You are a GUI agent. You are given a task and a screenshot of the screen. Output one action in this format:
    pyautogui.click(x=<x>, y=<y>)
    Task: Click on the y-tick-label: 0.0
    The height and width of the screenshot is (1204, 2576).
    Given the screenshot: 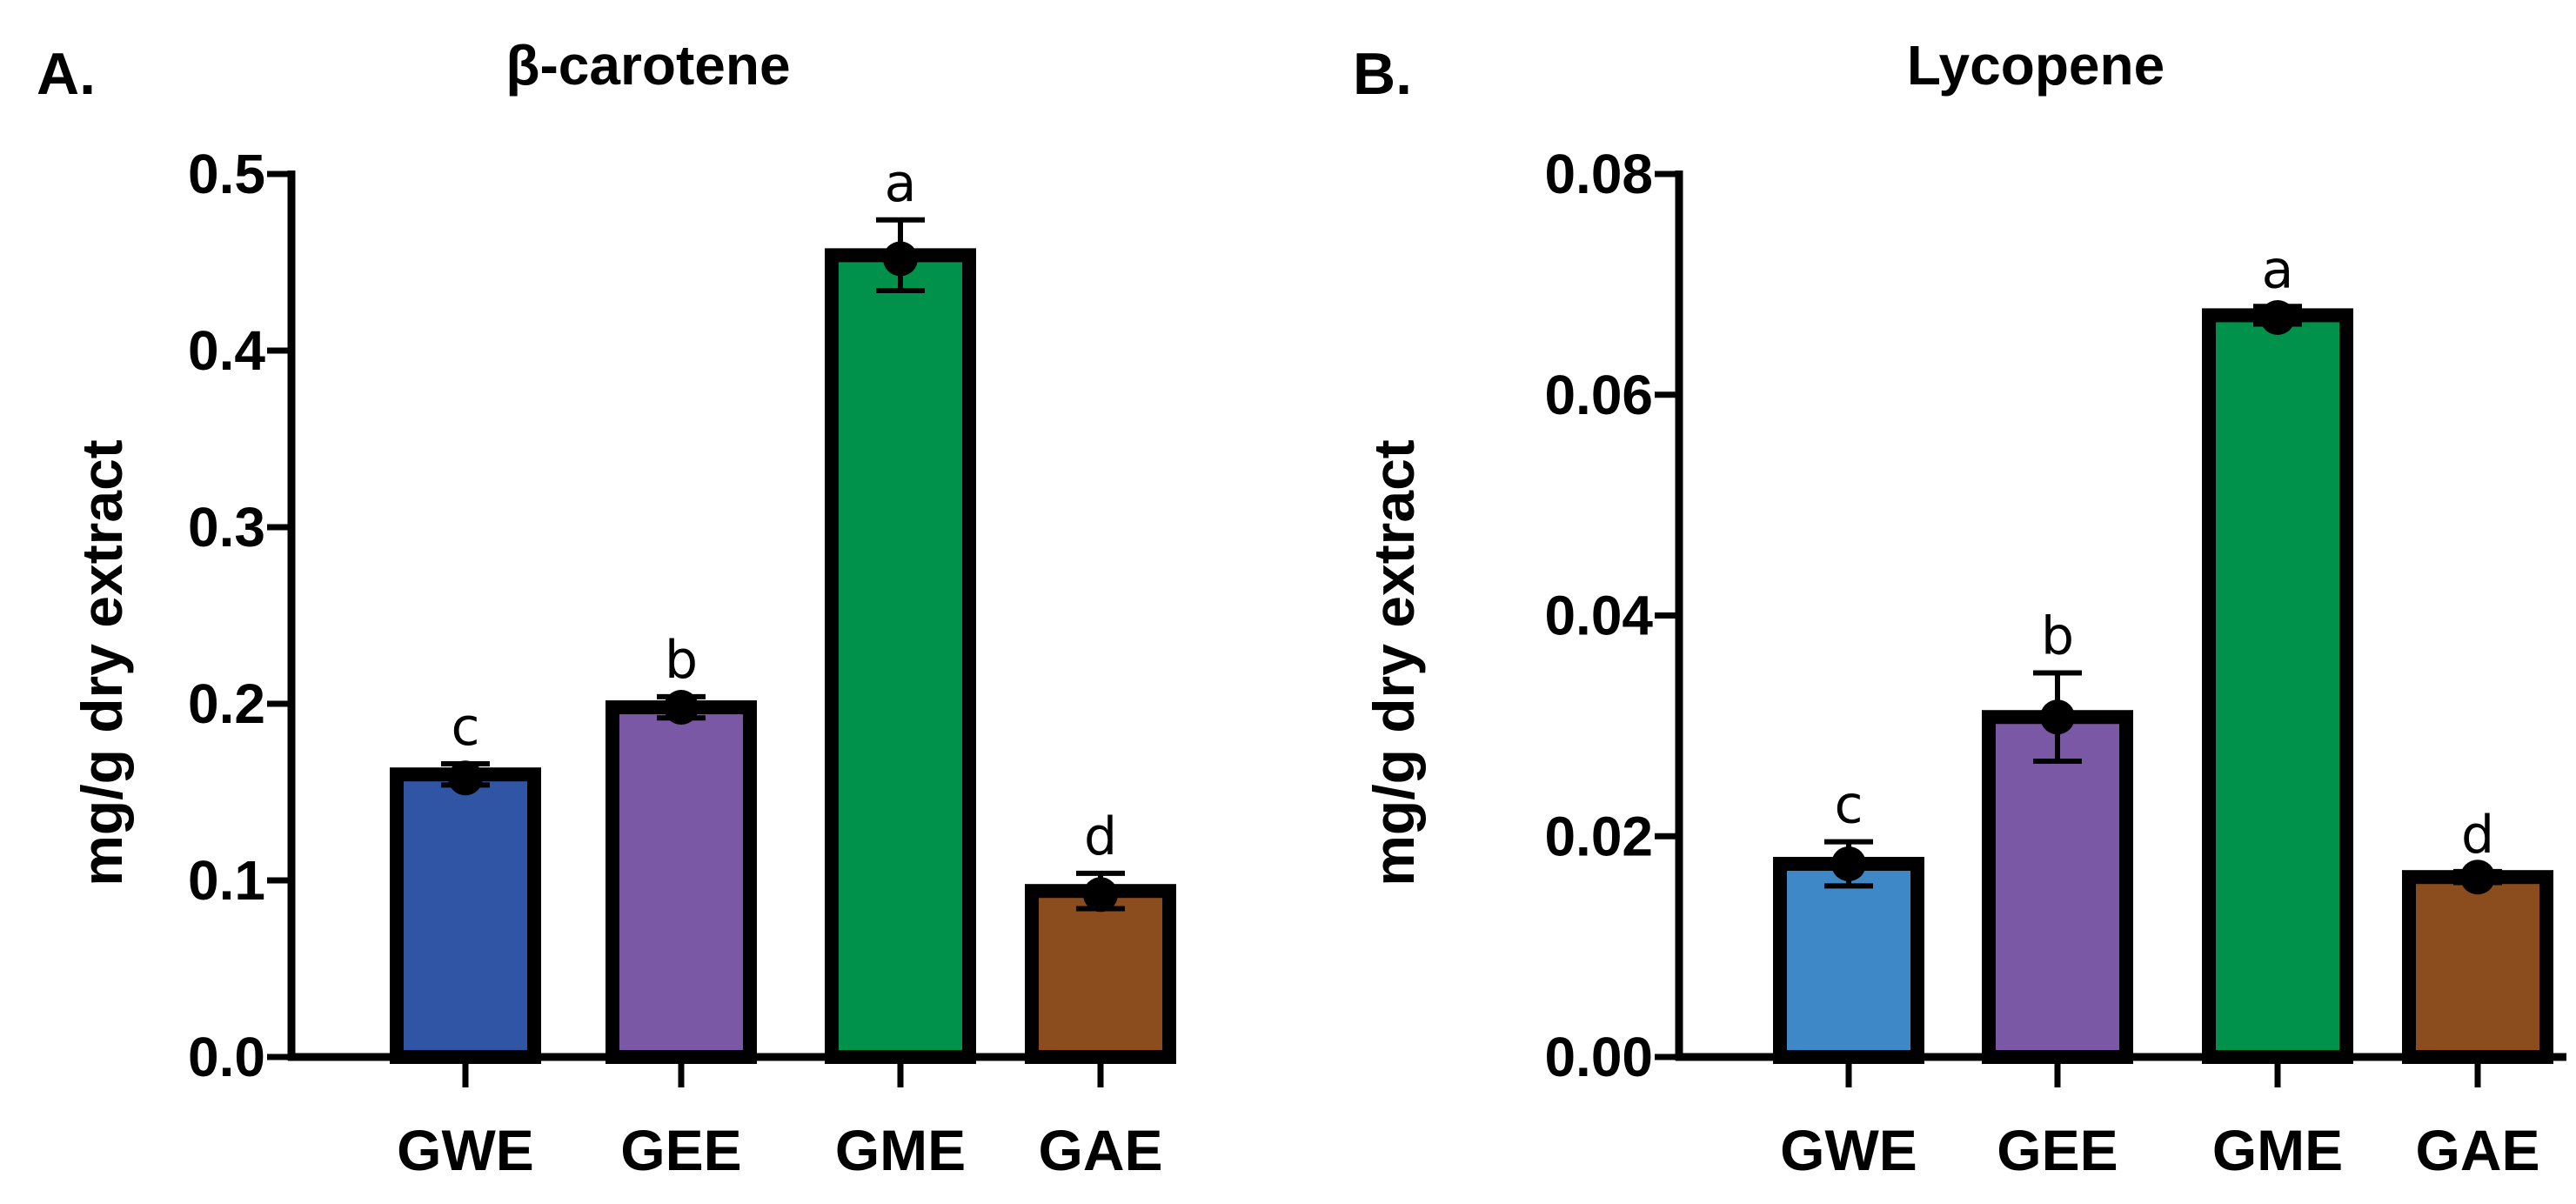 What is the action you would take?
    pyautogui.click(x=226, y=1057)
    